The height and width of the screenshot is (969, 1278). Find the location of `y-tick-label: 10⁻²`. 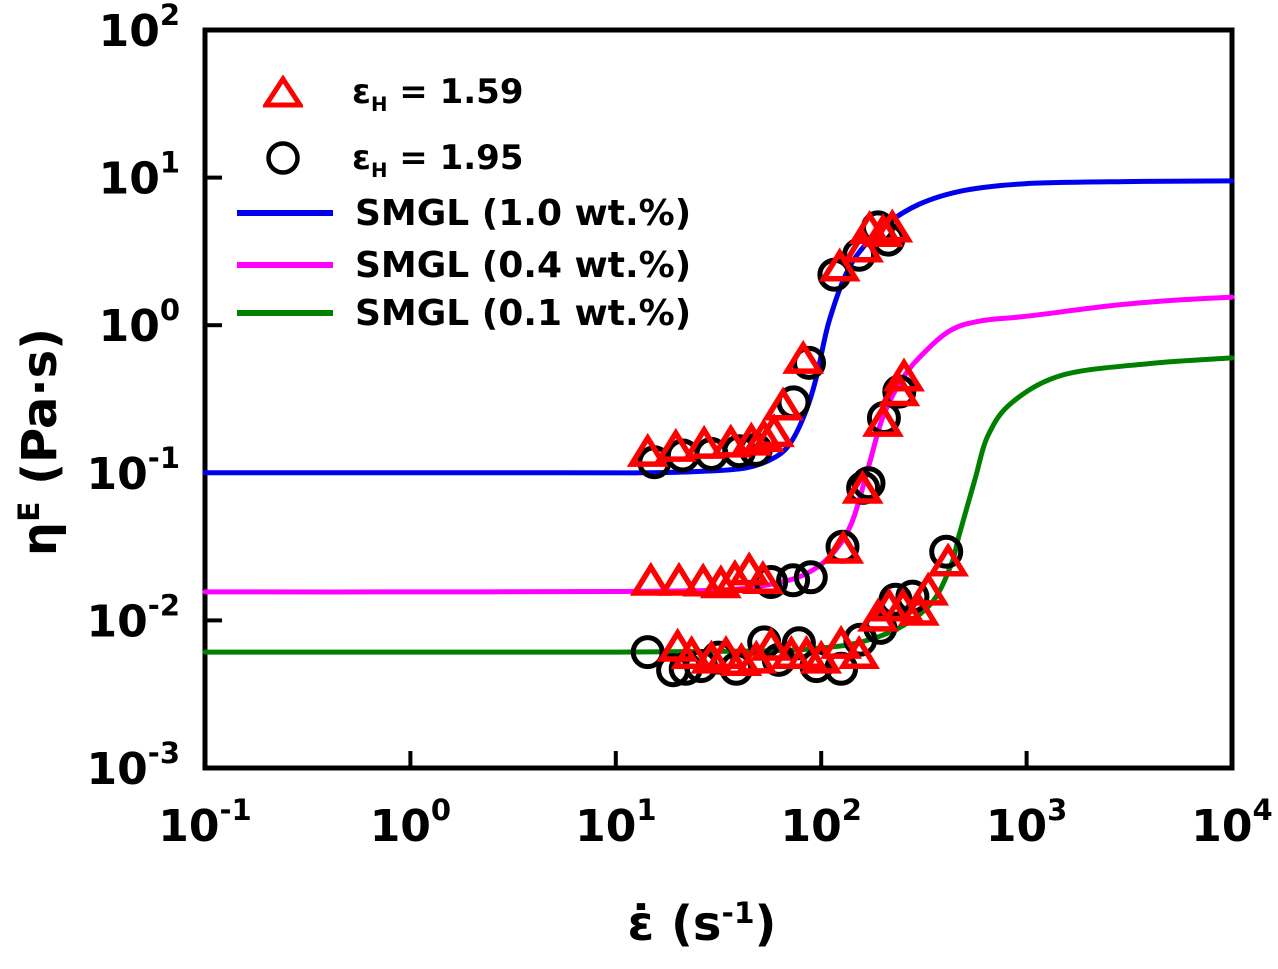

y-tick-label: 10⁻² is located at coordinates (133, 617).